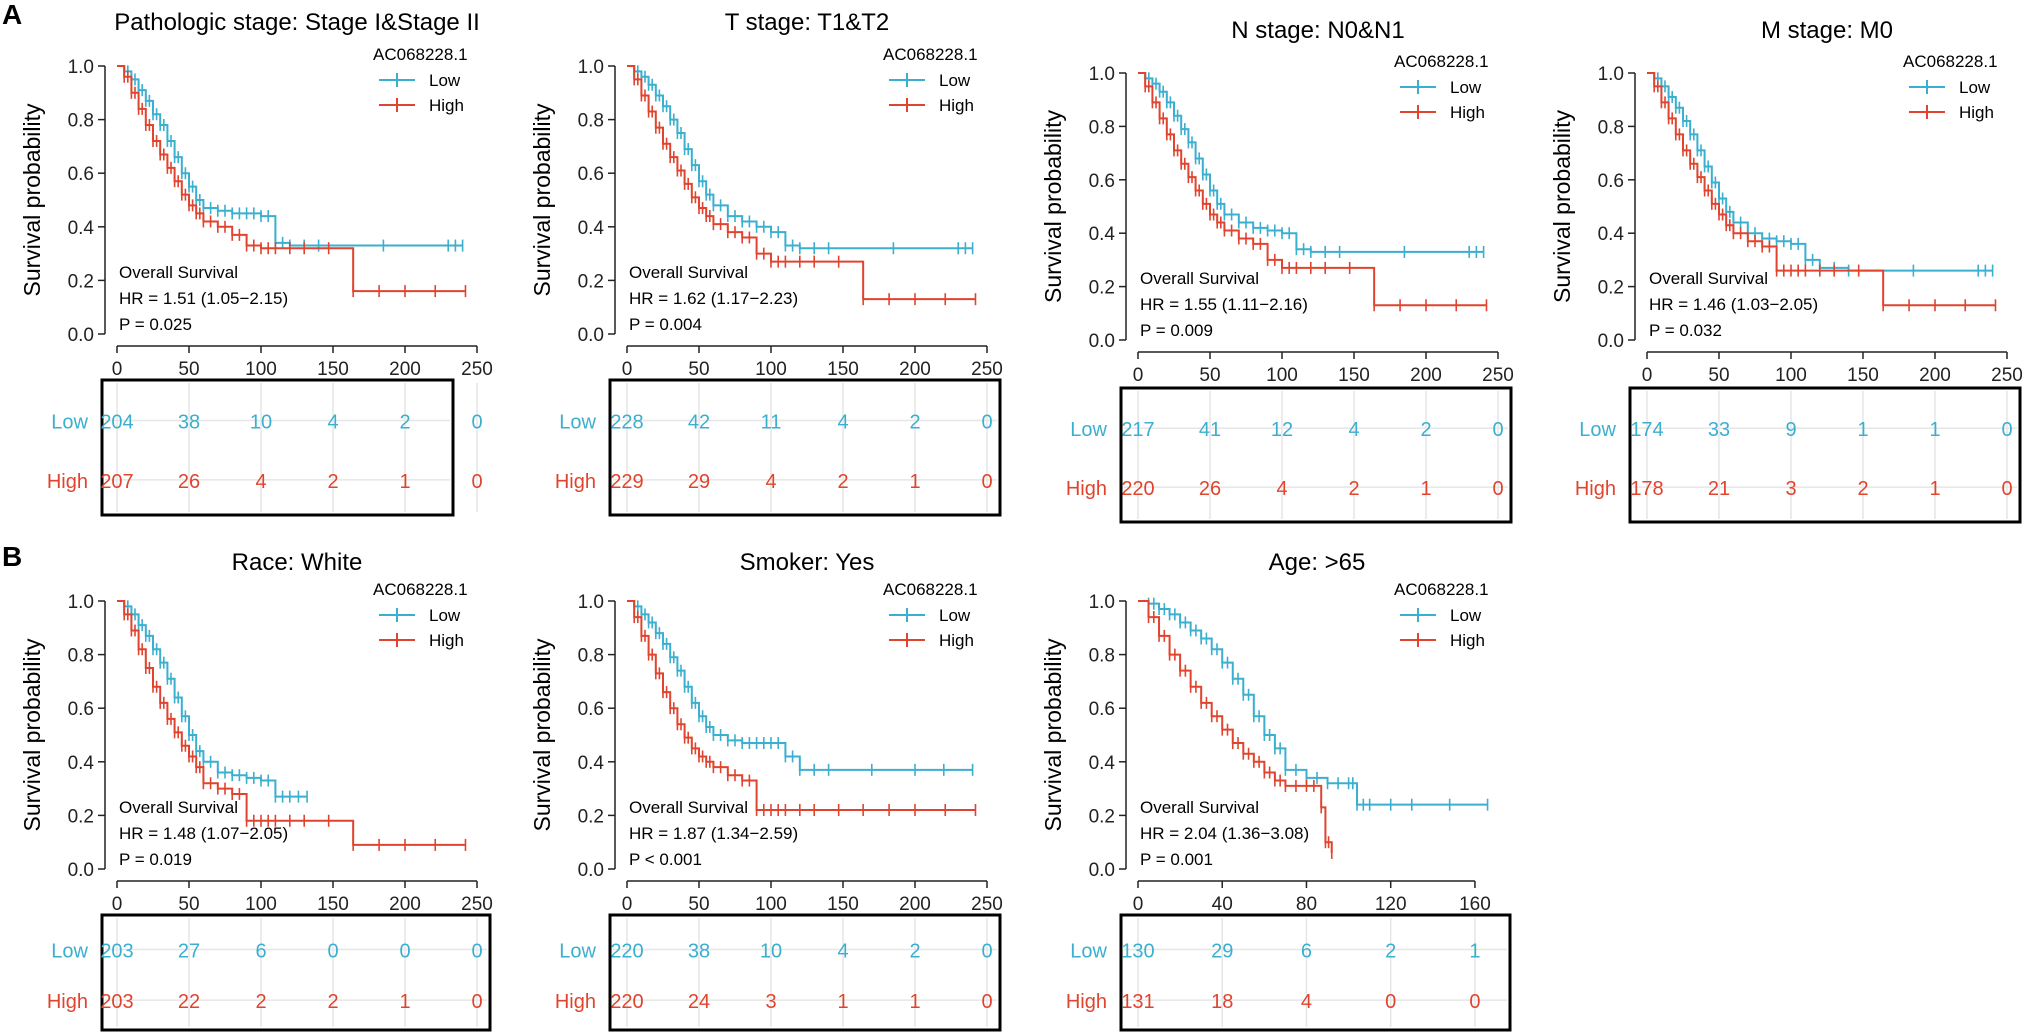 Image resolution: width=2031 pixels, height=1035 pixels. I want to click on risk-count-low: 1, so click(1934, 430).